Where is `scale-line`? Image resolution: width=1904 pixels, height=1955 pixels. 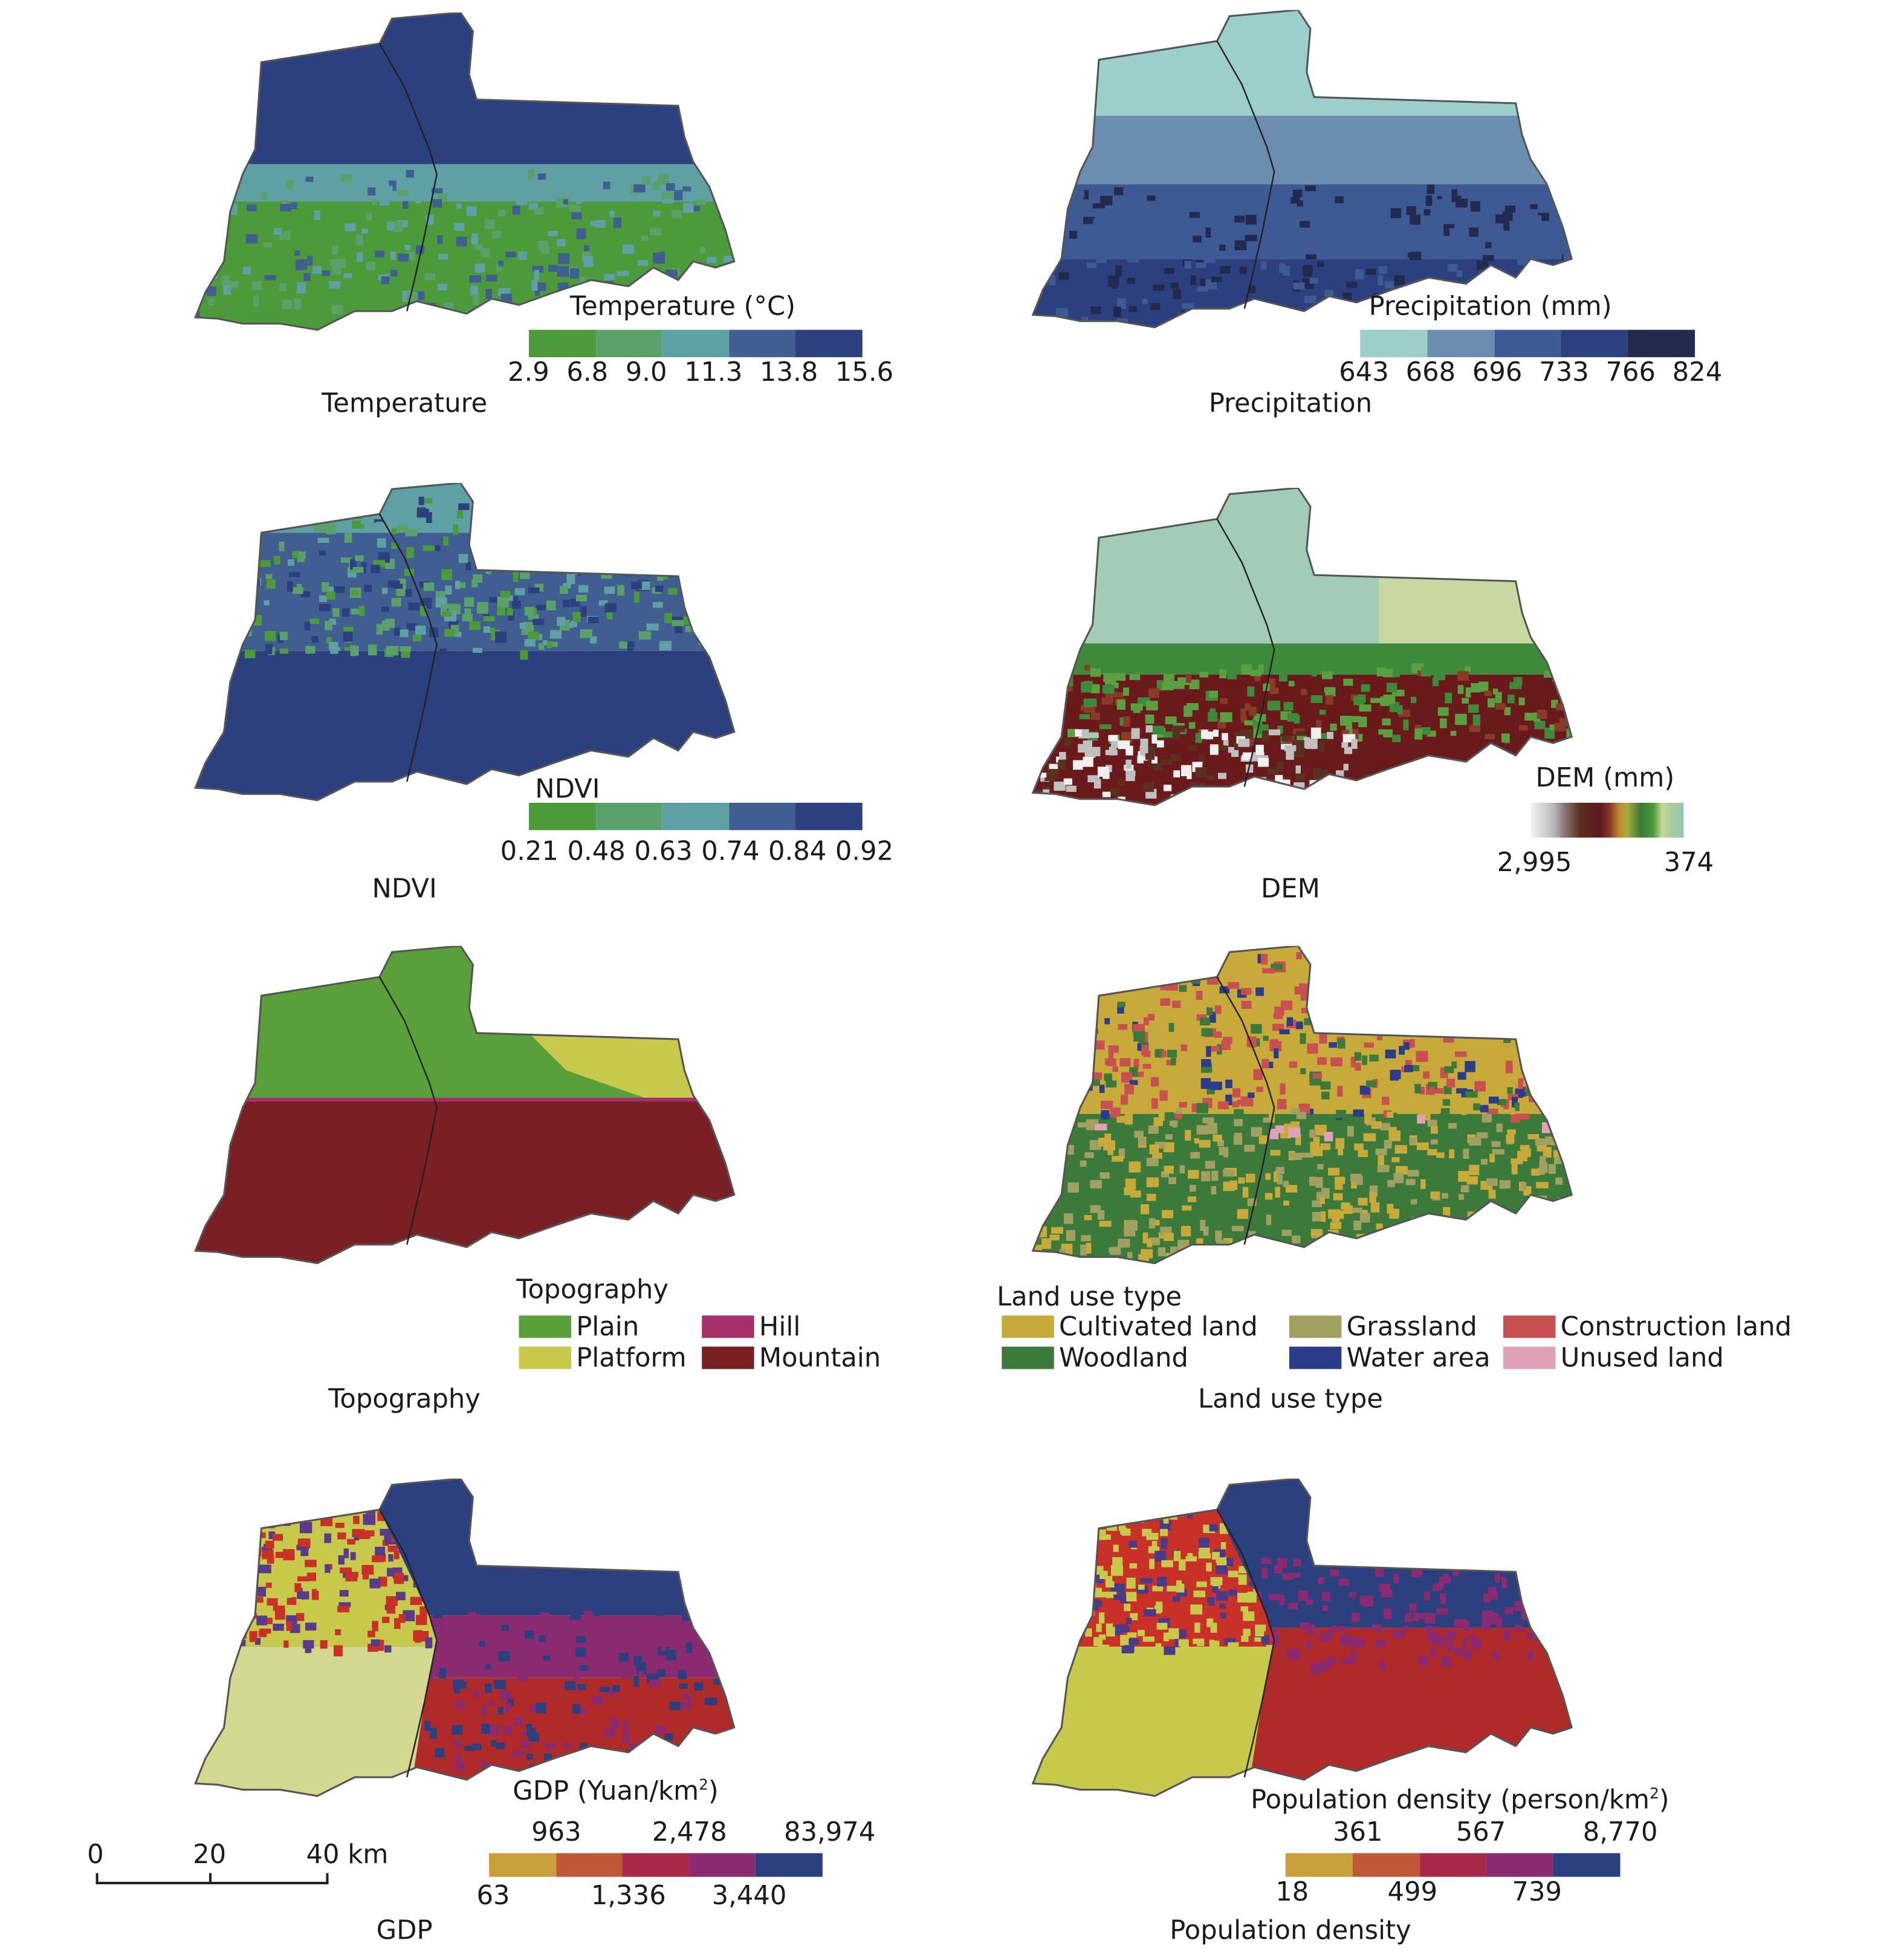 scale-line is located at coordinates (212, 1879).